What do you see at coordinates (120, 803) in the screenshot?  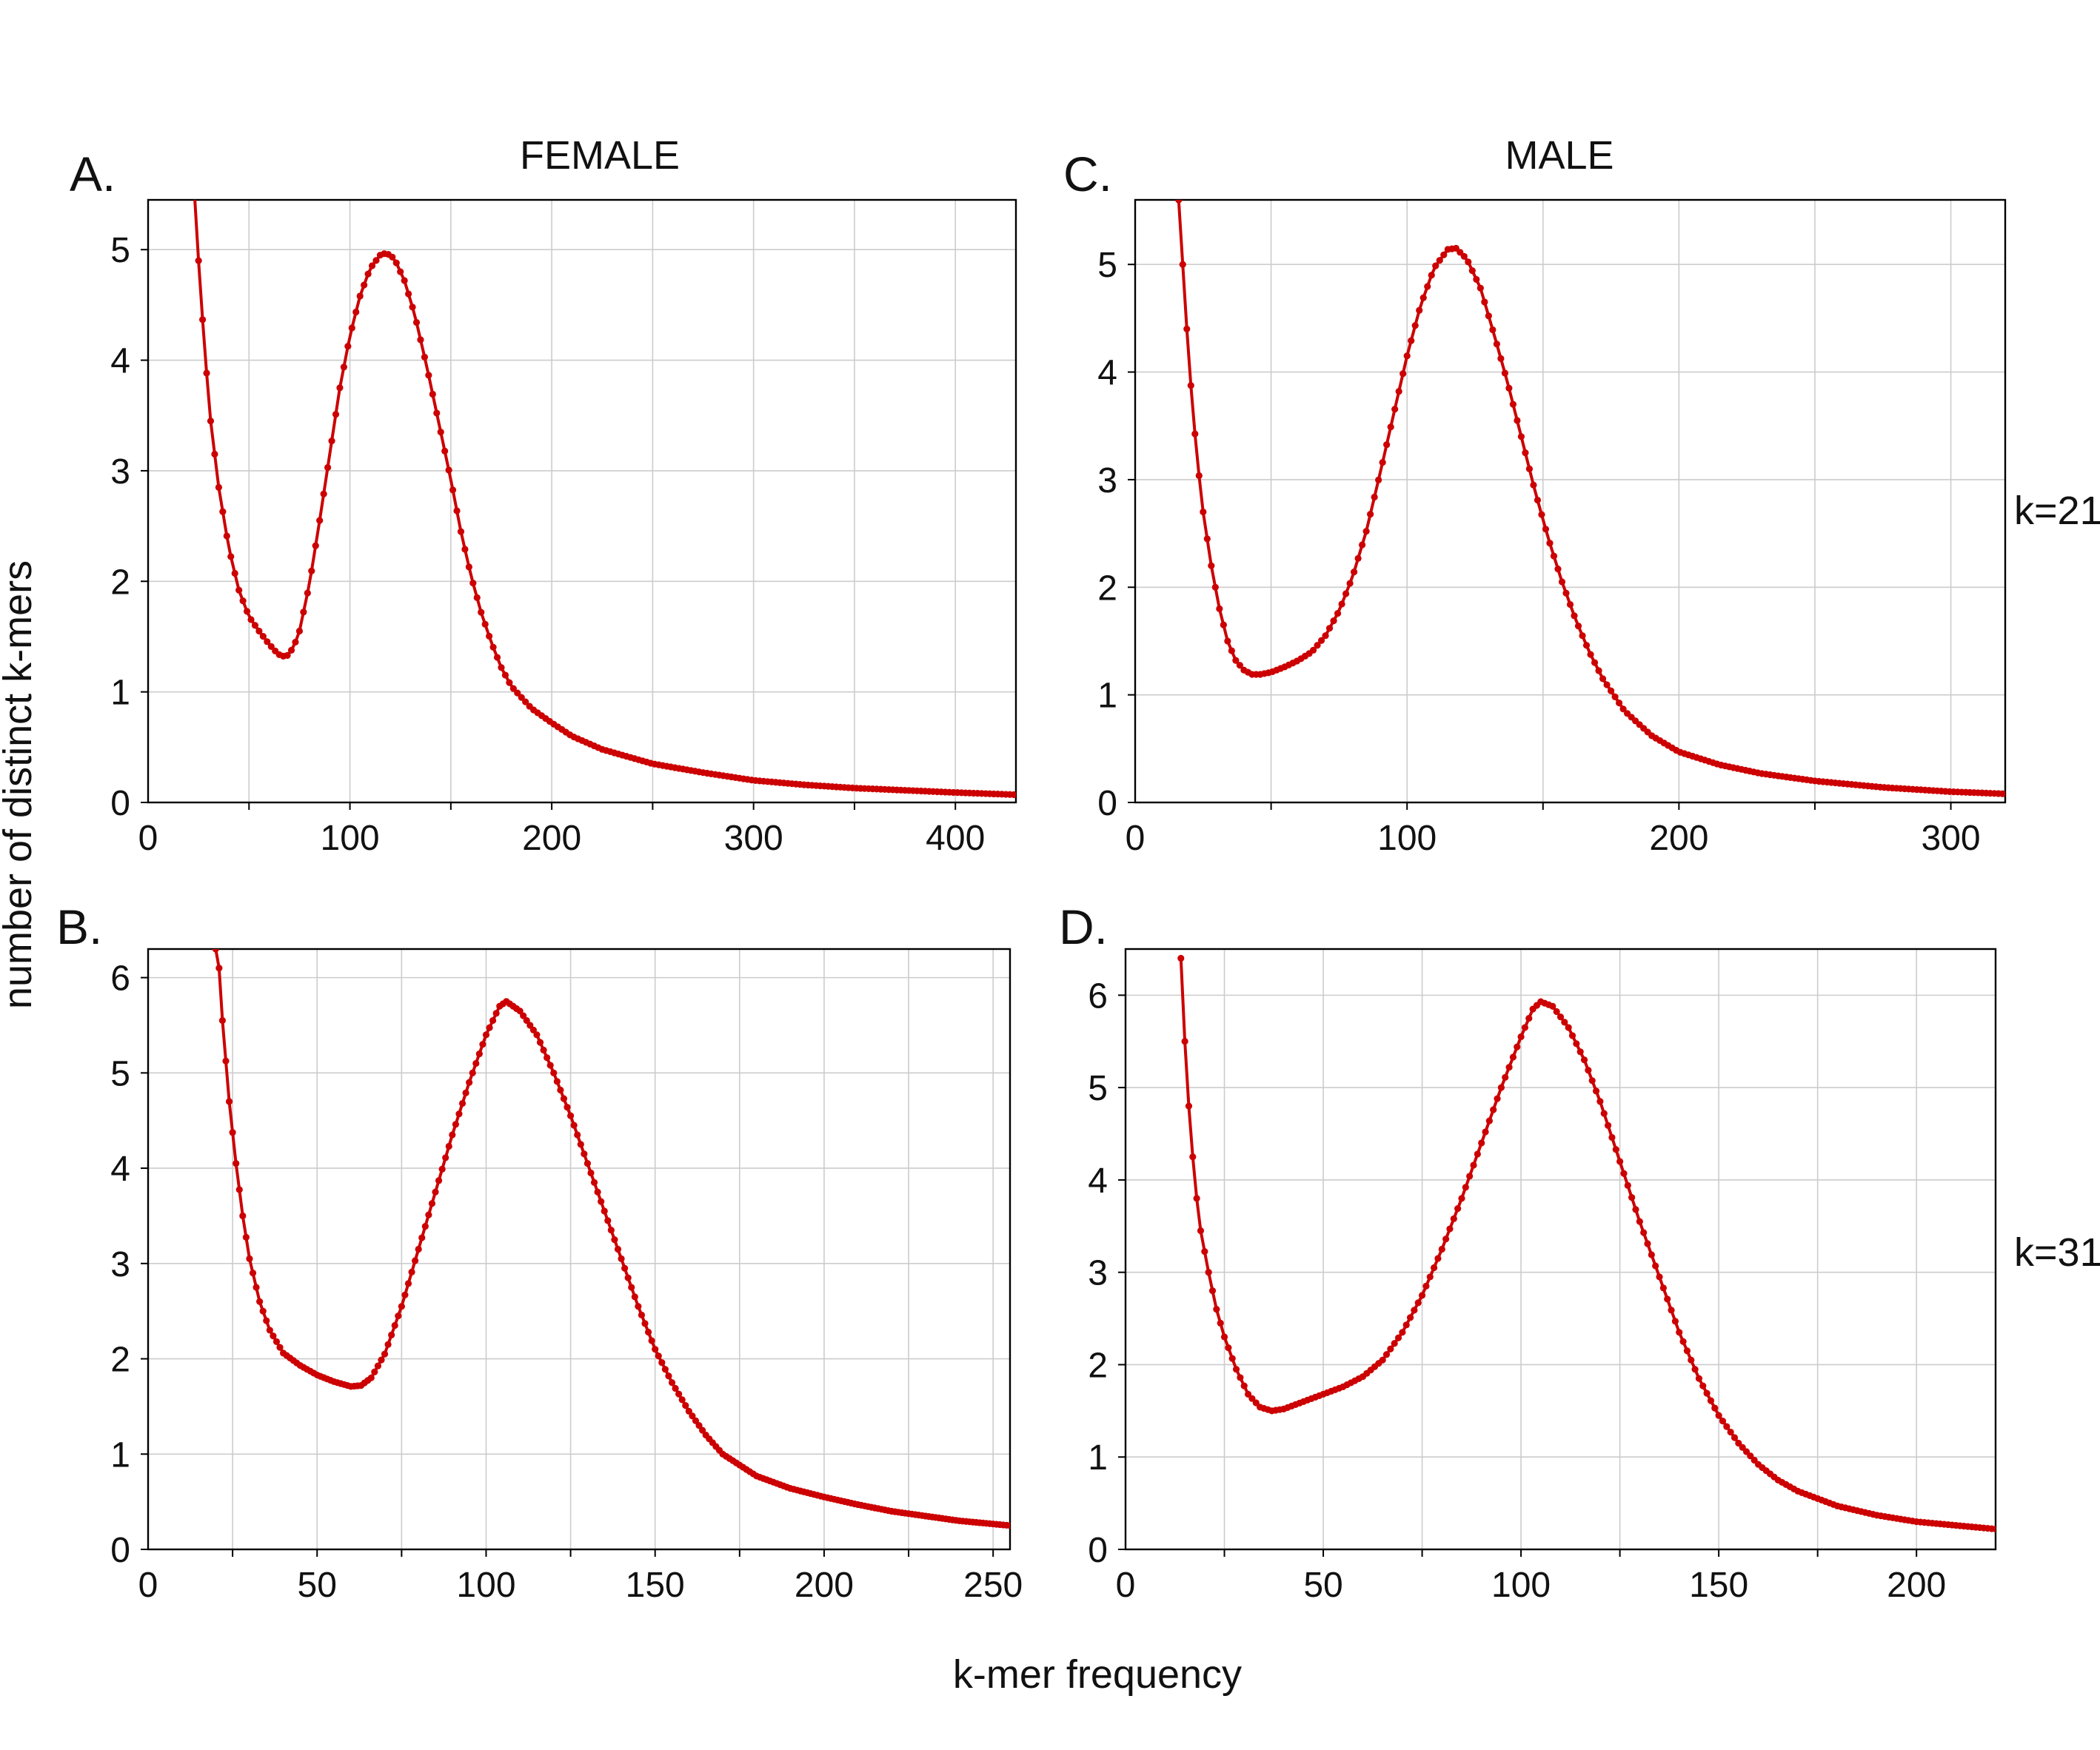 I see `y-tick-label: 0` at bounding box center [120, 803].